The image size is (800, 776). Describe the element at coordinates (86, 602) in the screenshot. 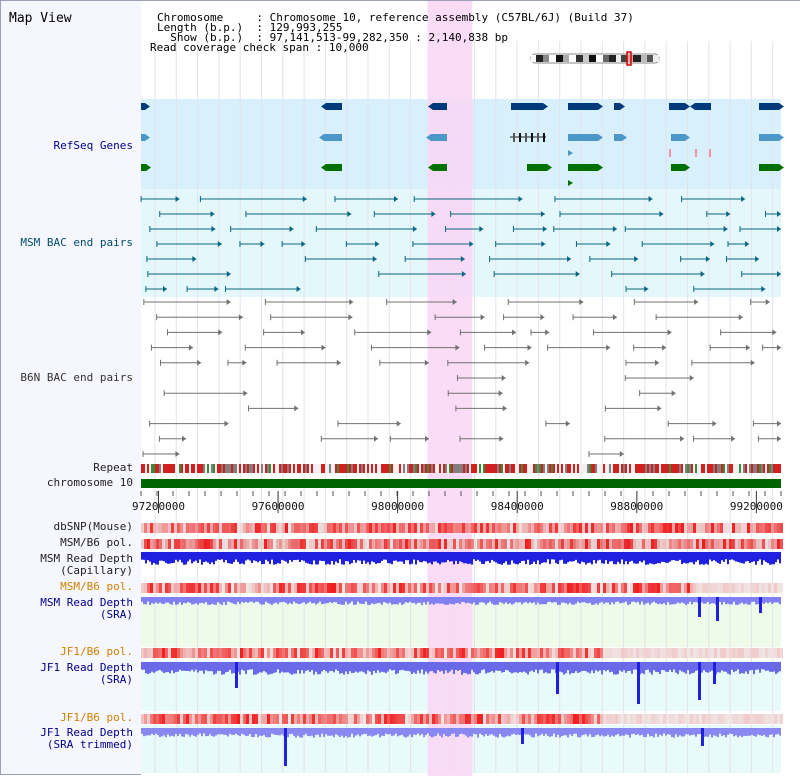

I see `track-label-msm-depth-sra: MSM Read Depth` at that location.